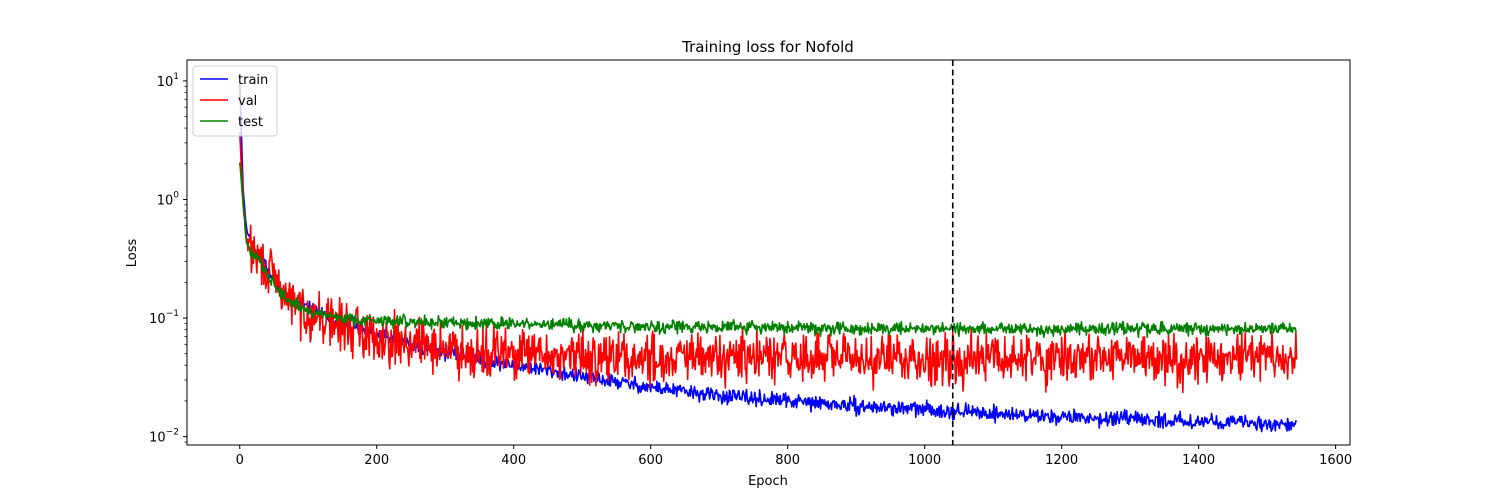  What do you see at coordinates (240, 460) in the screenshot?
I see `x-tick-label: 0` at bounding box center [240, 460].